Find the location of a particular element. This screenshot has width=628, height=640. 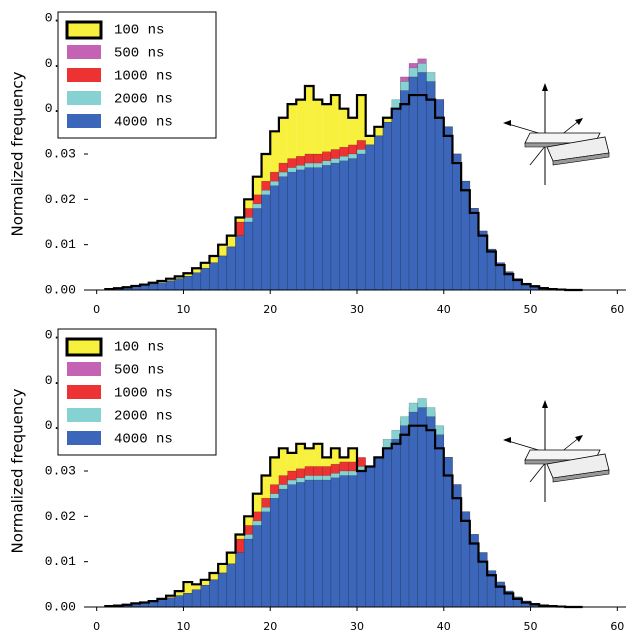

x-tick-label: 50 is located at coordinates (531, 309).